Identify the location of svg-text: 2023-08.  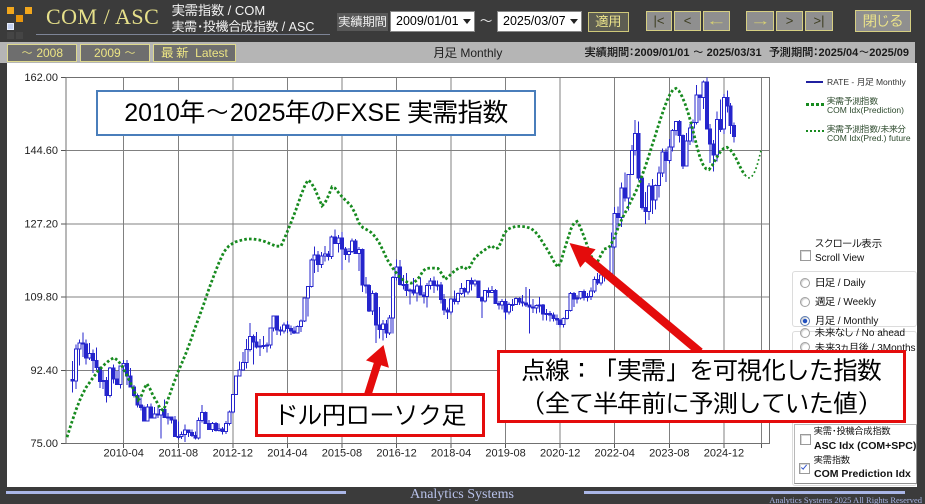
(669, 454).